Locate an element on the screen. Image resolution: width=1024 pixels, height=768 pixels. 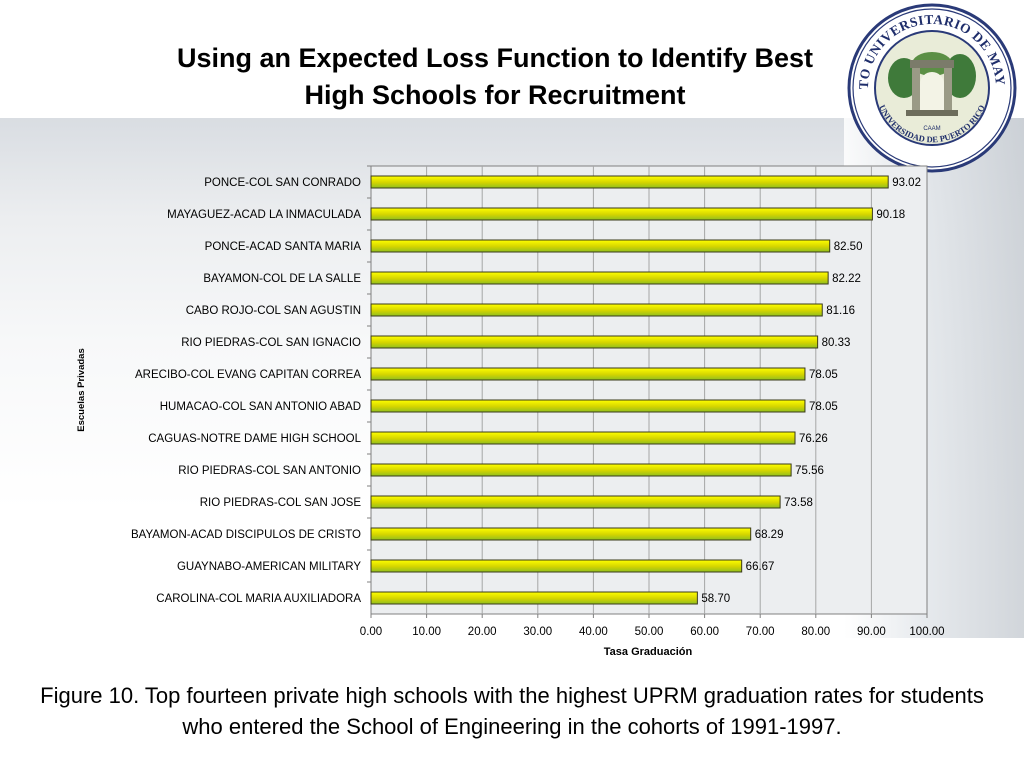
x-tick-label: 70.00 is located at coordinates (760, 632).